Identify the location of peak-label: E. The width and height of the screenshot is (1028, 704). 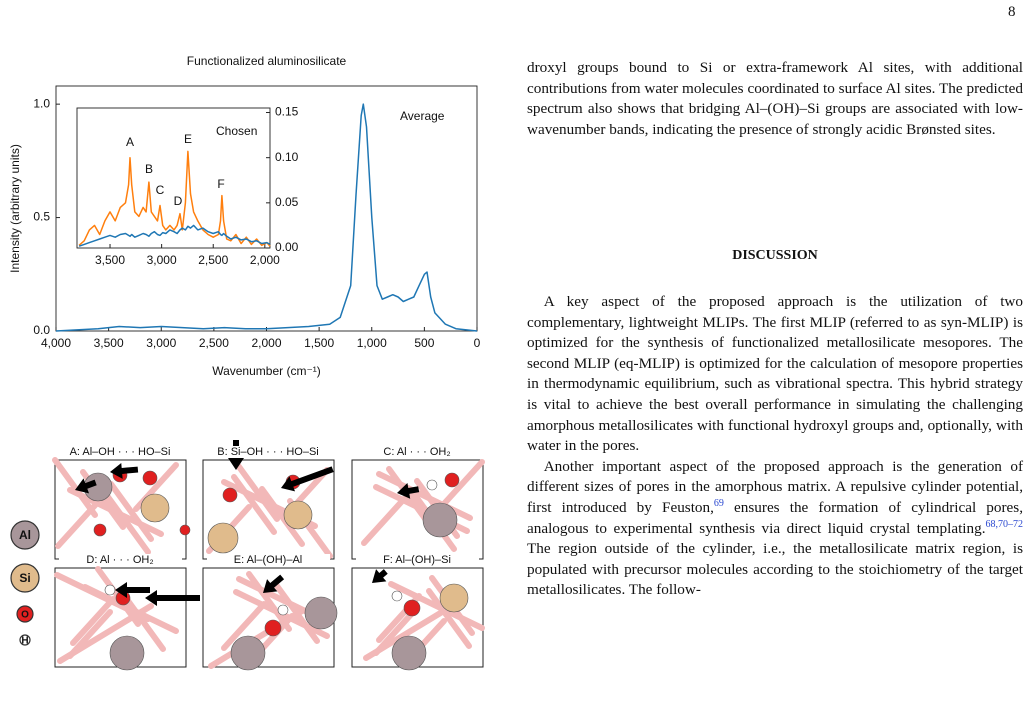
(188, 139).